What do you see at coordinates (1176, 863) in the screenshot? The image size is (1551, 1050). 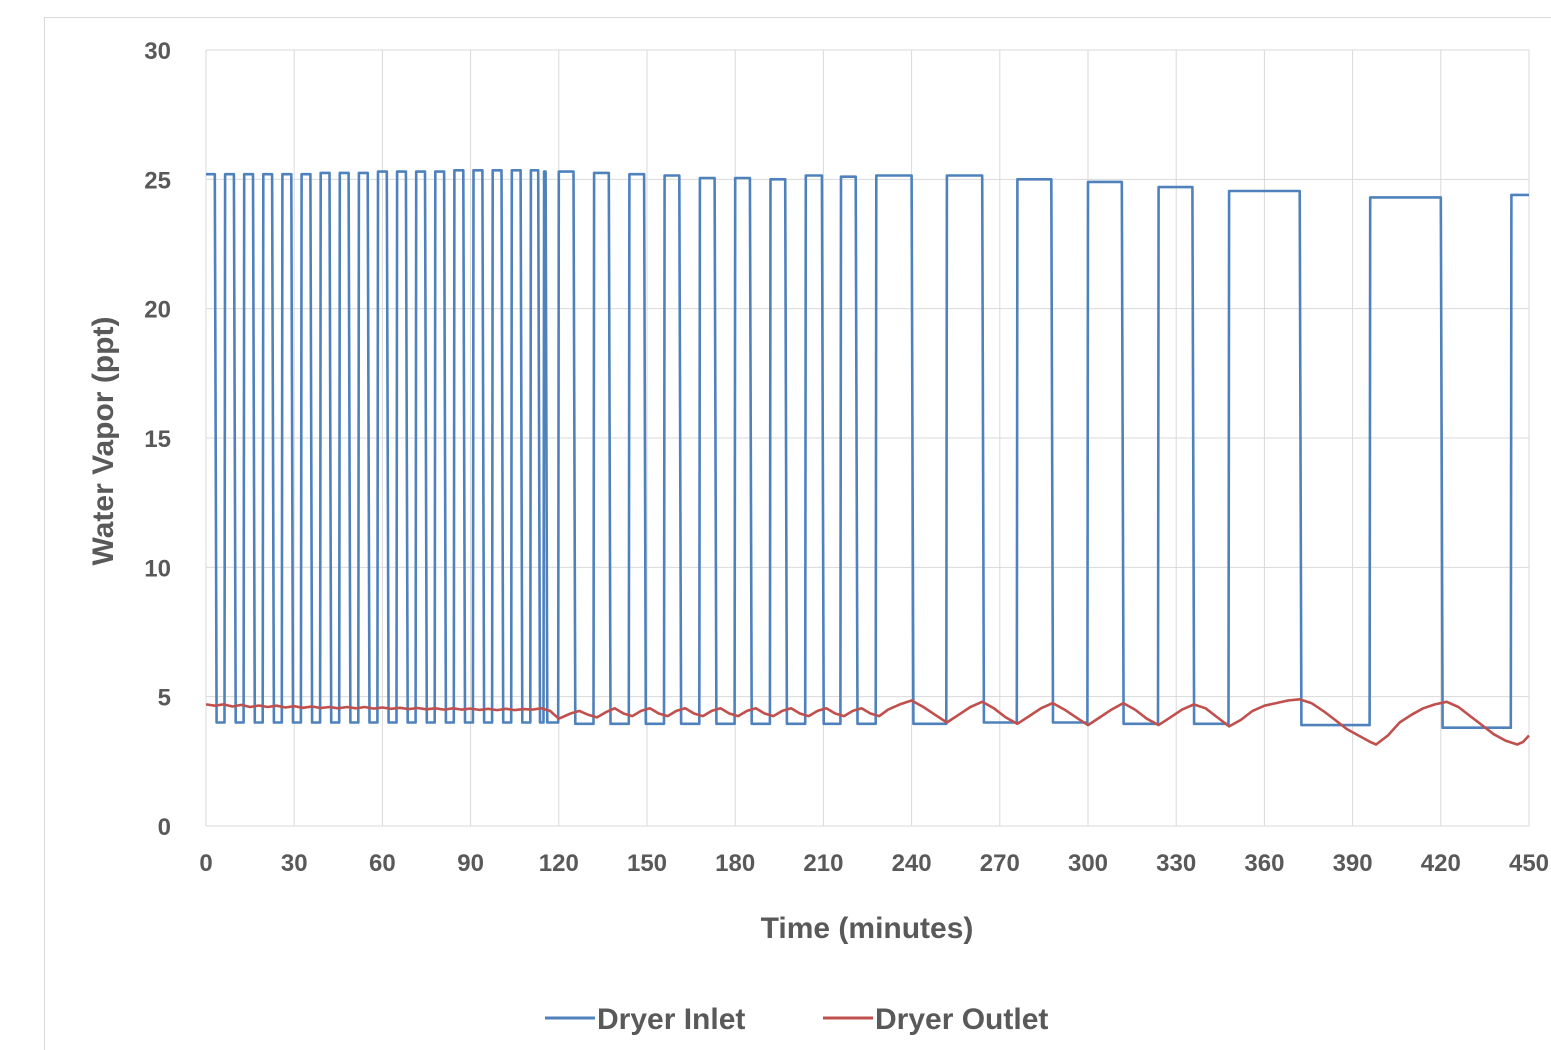 I see `x-tick-label: 330` at bounding box center [1176, 863].